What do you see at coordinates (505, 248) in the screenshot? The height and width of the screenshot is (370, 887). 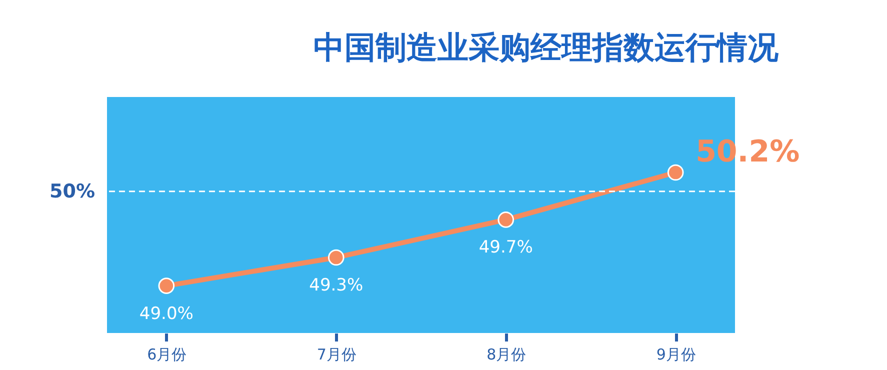 I see `data-label: 49.7%` at bounding box center [505, 248].